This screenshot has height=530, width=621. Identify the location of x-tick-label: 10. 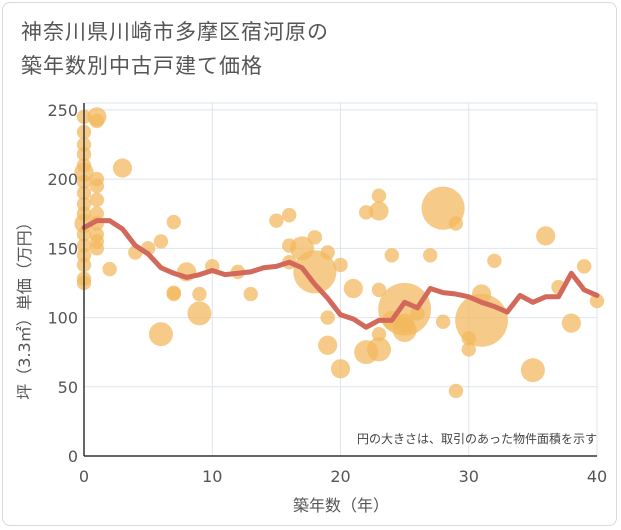
(212, 476).